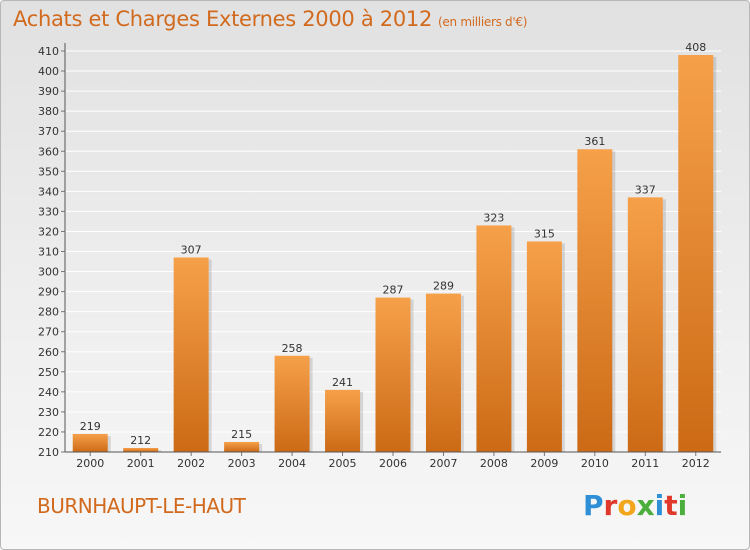 The height and width of the screenshot is (550, 750). I want to click on logo-letter: x, so click(645, 505).